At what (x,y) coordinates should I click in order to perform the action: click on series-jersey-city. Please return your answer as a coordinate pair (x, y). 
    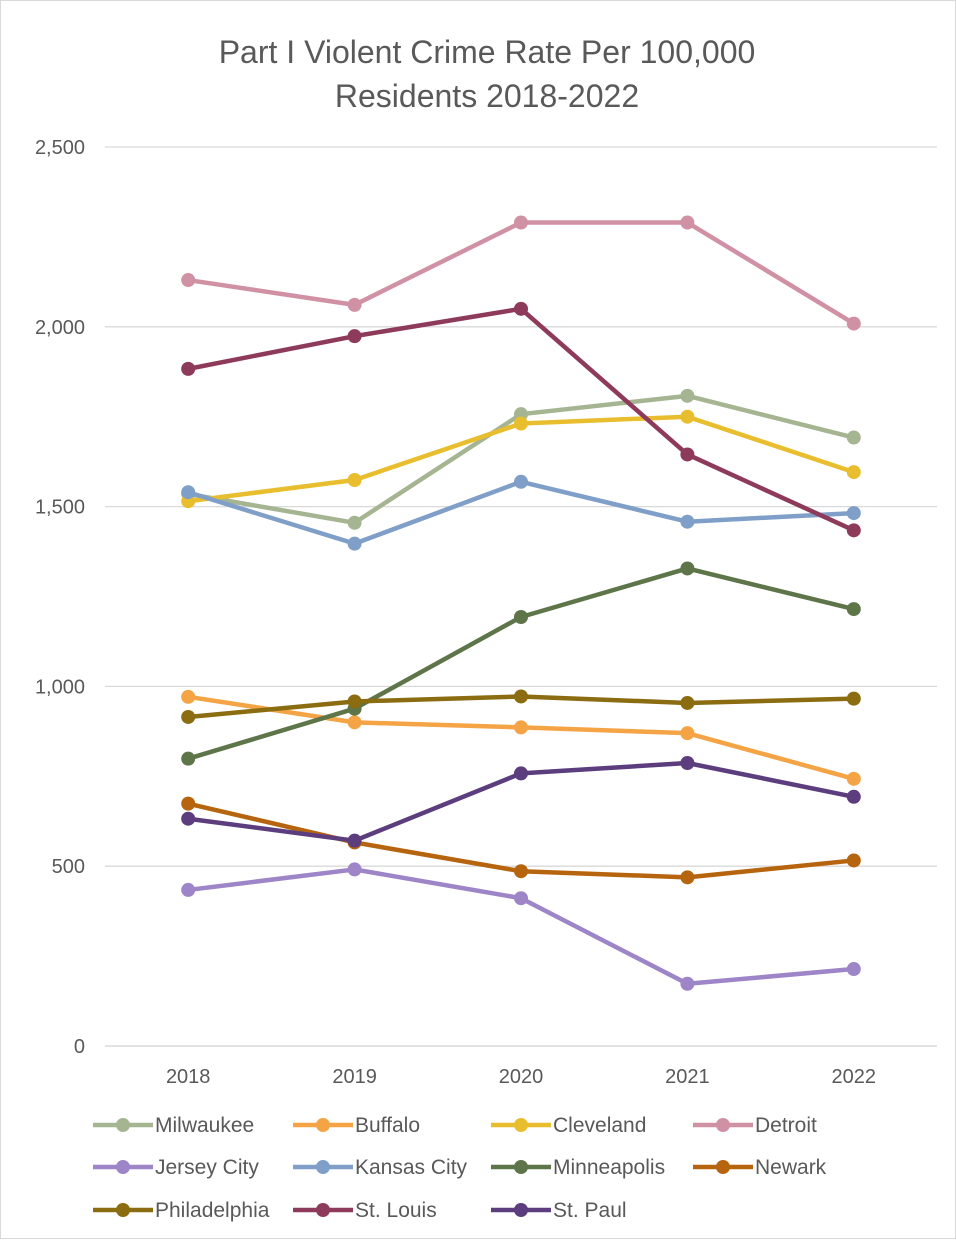
    Looking at the image, I should click on (521, 926).